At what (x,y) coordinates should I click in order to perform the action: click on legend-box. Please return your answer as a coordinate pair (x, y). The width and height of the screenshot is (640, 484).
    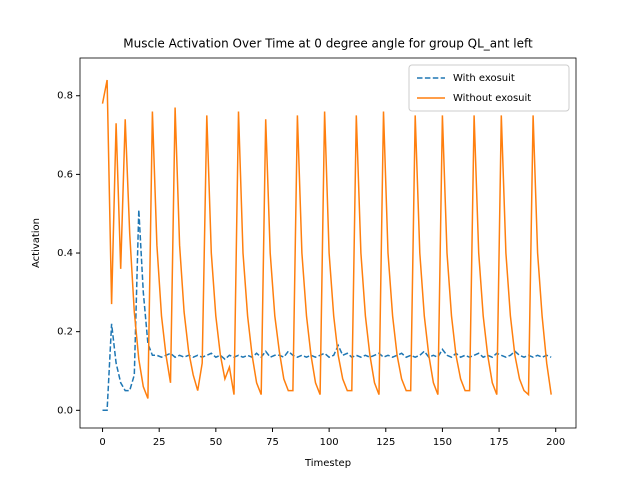
    Looking at the image, I should click on (489, 88).